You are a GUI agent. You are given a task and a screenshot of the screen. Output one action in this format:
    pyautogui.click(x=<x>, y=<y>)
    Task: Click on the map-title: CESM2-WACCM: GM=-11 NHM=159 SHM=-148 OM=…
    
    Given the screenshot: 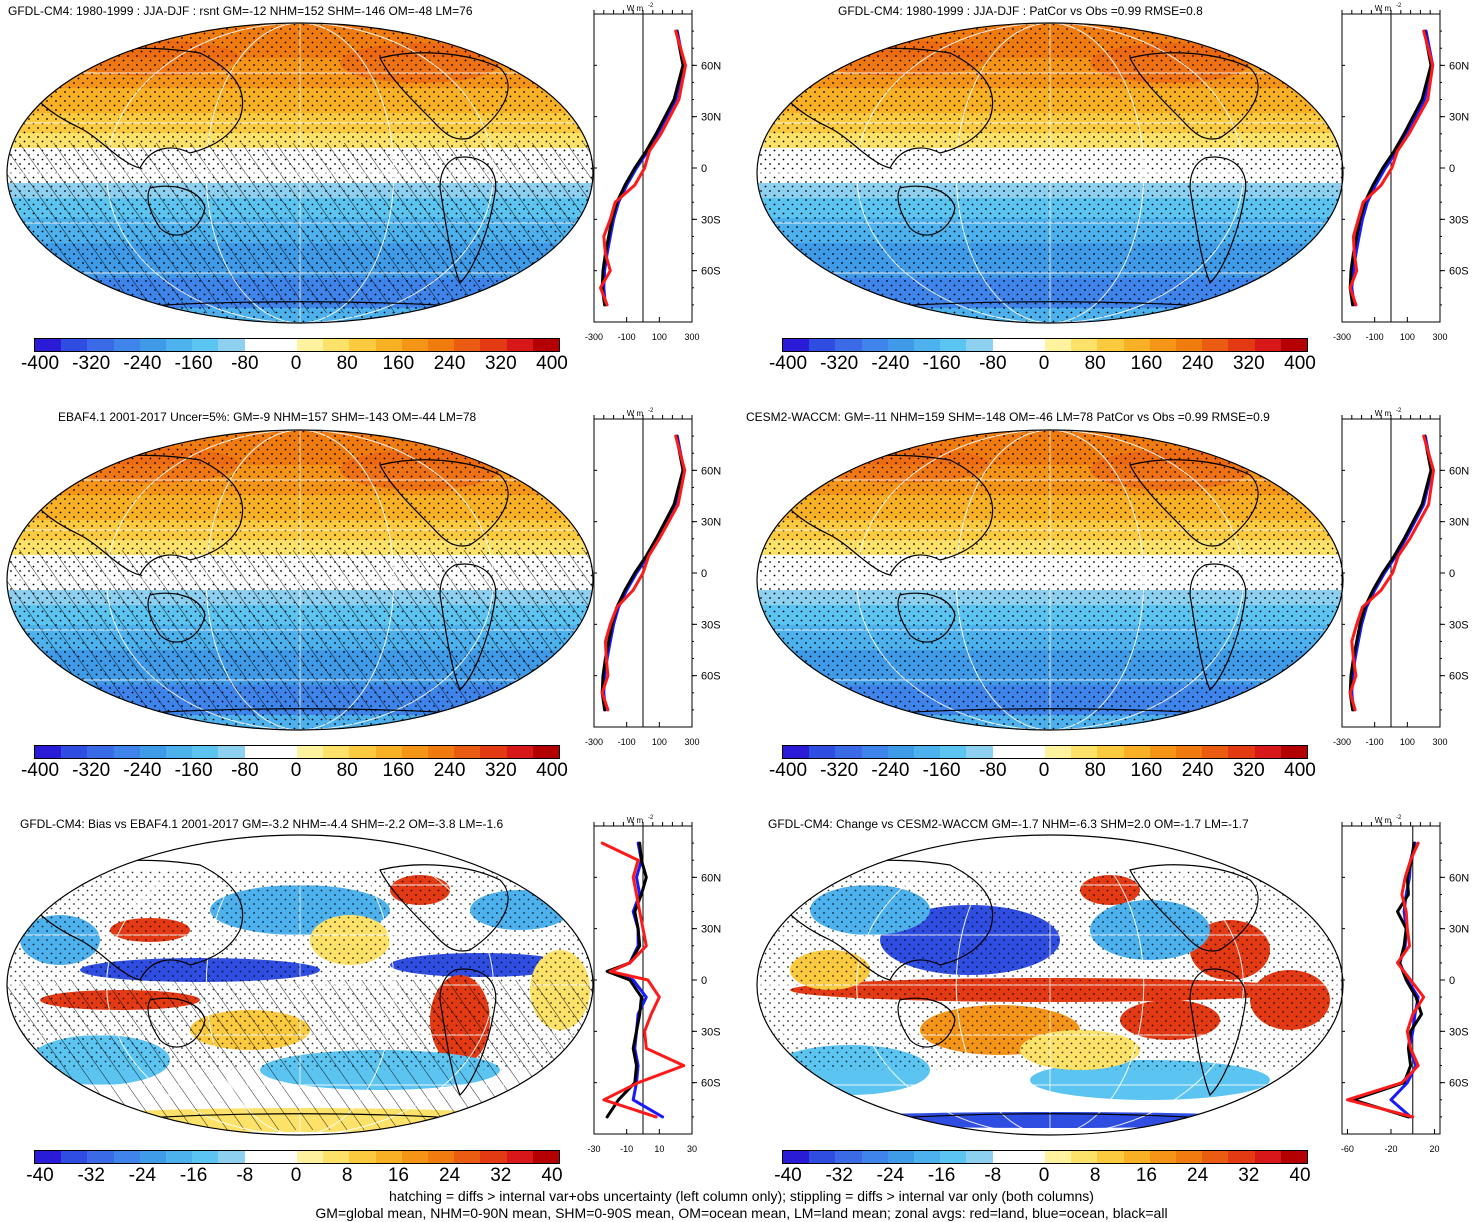 What is the action you would take?
    pyautogui.click(x=1008, y=417)
    